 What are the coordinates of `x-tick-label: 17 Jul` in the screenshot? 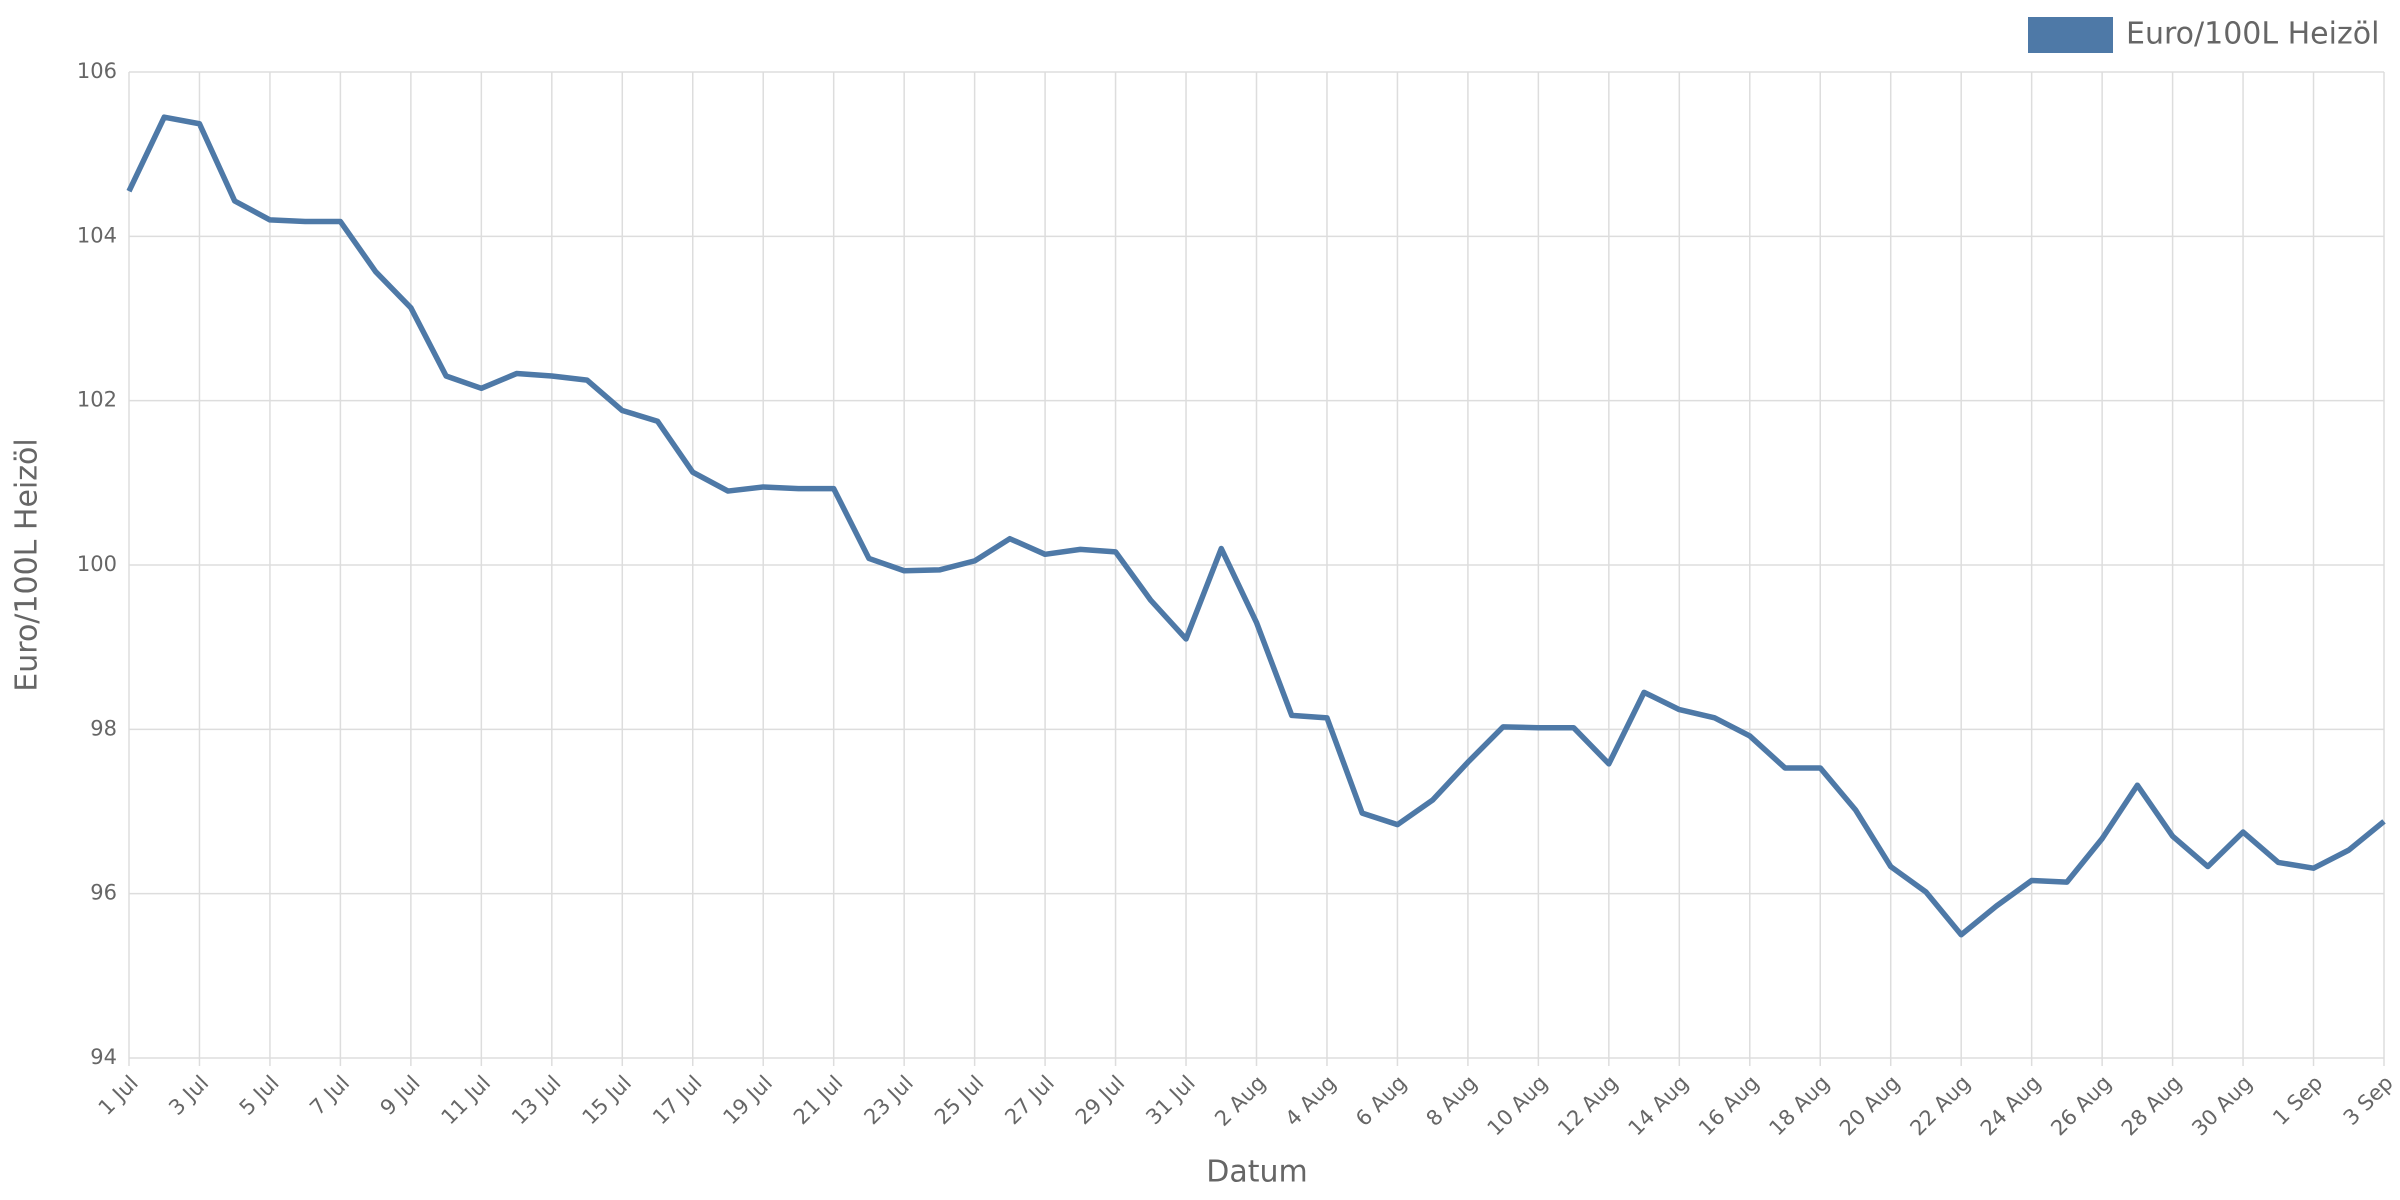 It's located at (677, 1100).